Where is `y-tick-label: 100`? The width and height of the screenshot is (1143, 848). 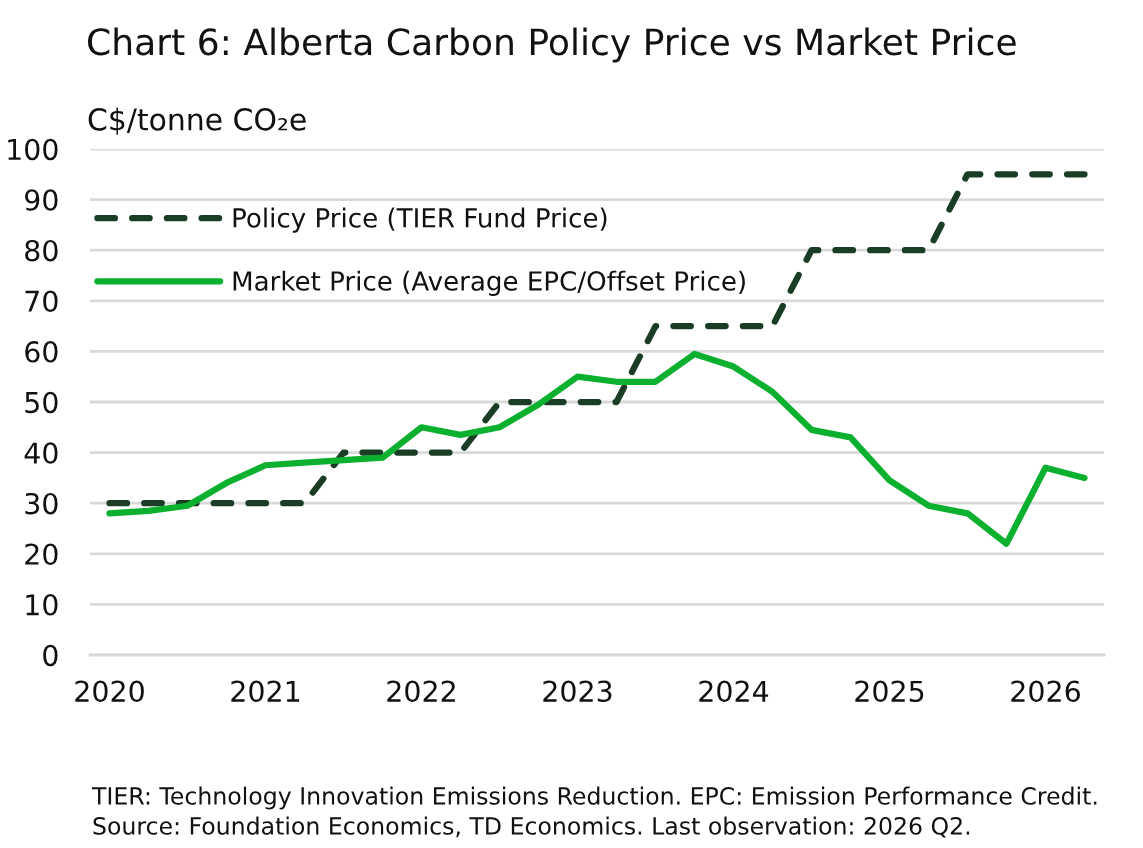
y-tick-label: 100 is located at coordinates (33, 149).